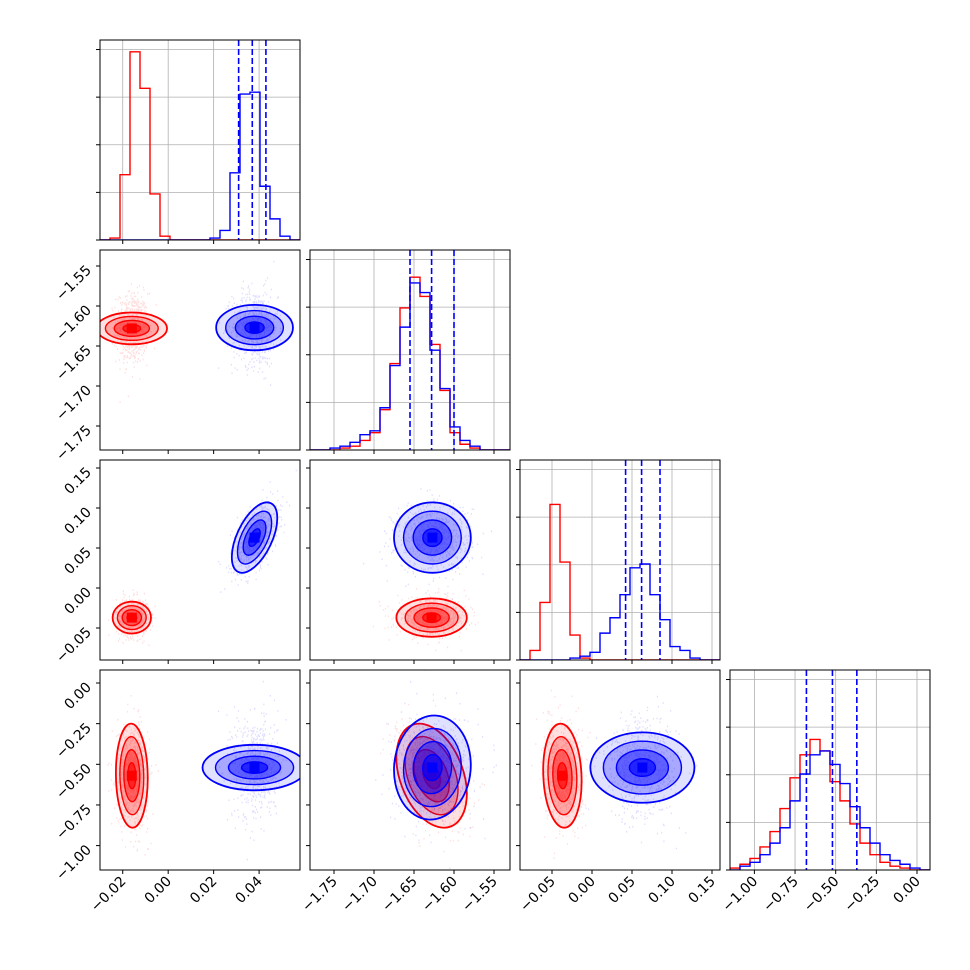  Describe the element at coordinates (360, 895) in the screenshot. I see `x-tick-label: −1.70` at that location.